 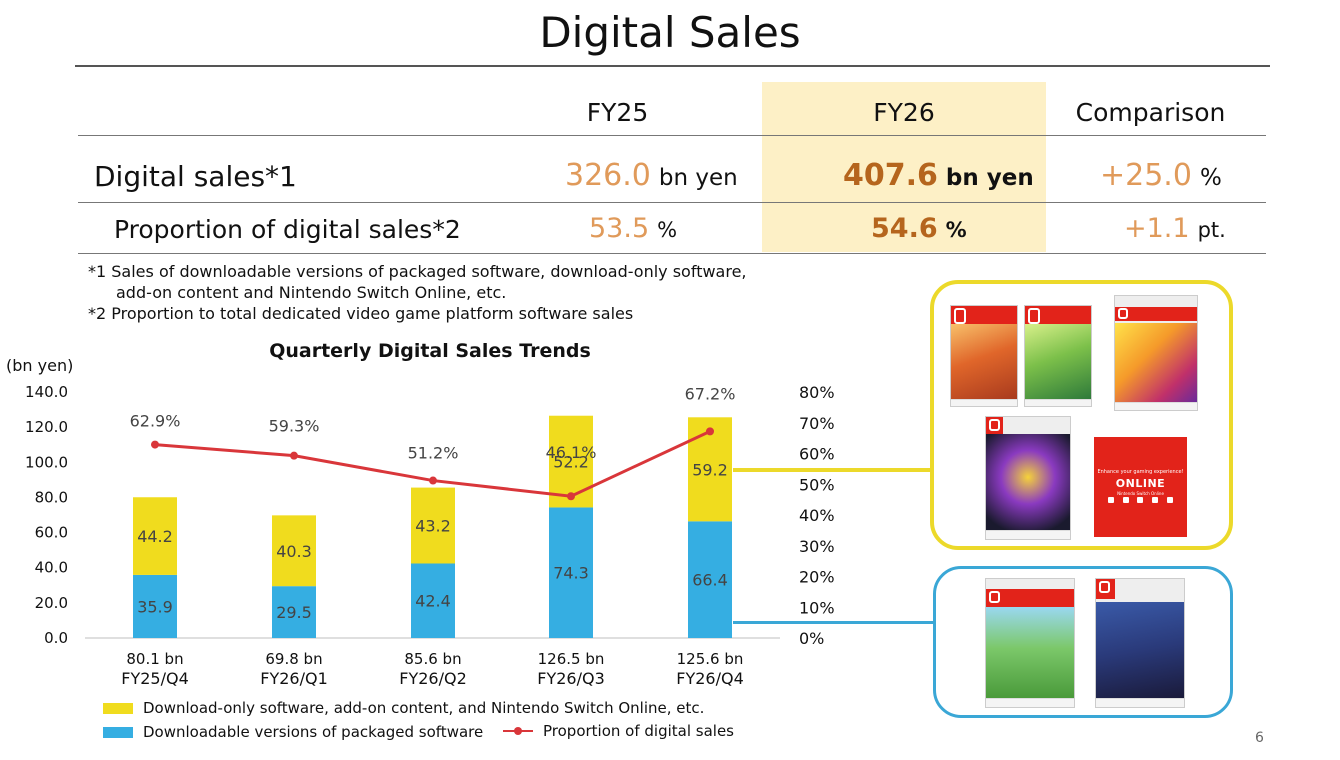 What do you see at coordinates (51, 533) in the screenshot?
I see `y-tick-label: 60.0` at bounding box center [51, 533].